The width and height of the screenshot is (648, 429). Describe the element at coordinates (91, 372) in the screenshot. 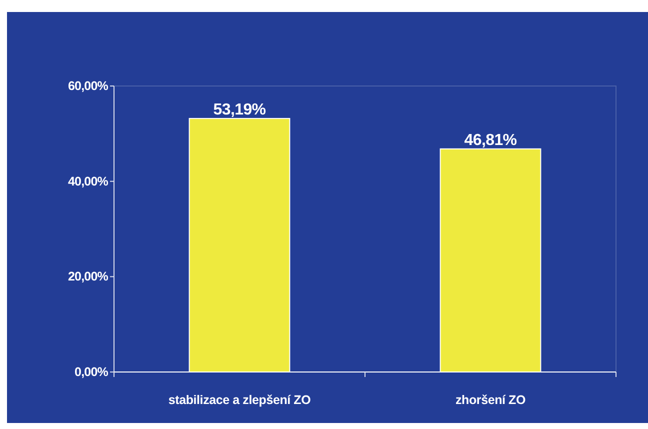

I see `y-tick-label: 0,00%` at that location.